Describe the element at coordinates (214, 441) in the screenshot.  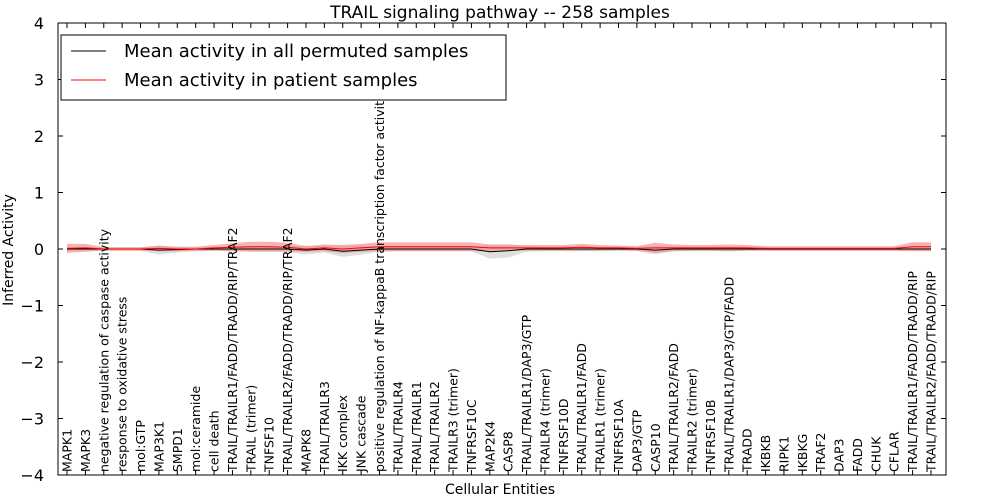
I see `x-tick-label: cell death` at that location.